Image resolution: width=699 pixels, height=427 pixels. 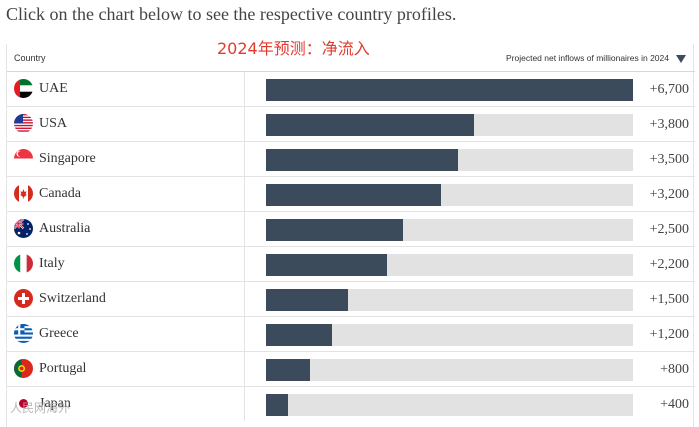 What do you see at coordinates (30, 58) in the screenshot?
I see `column-header-country: Country` at bounding box center [30, 58].